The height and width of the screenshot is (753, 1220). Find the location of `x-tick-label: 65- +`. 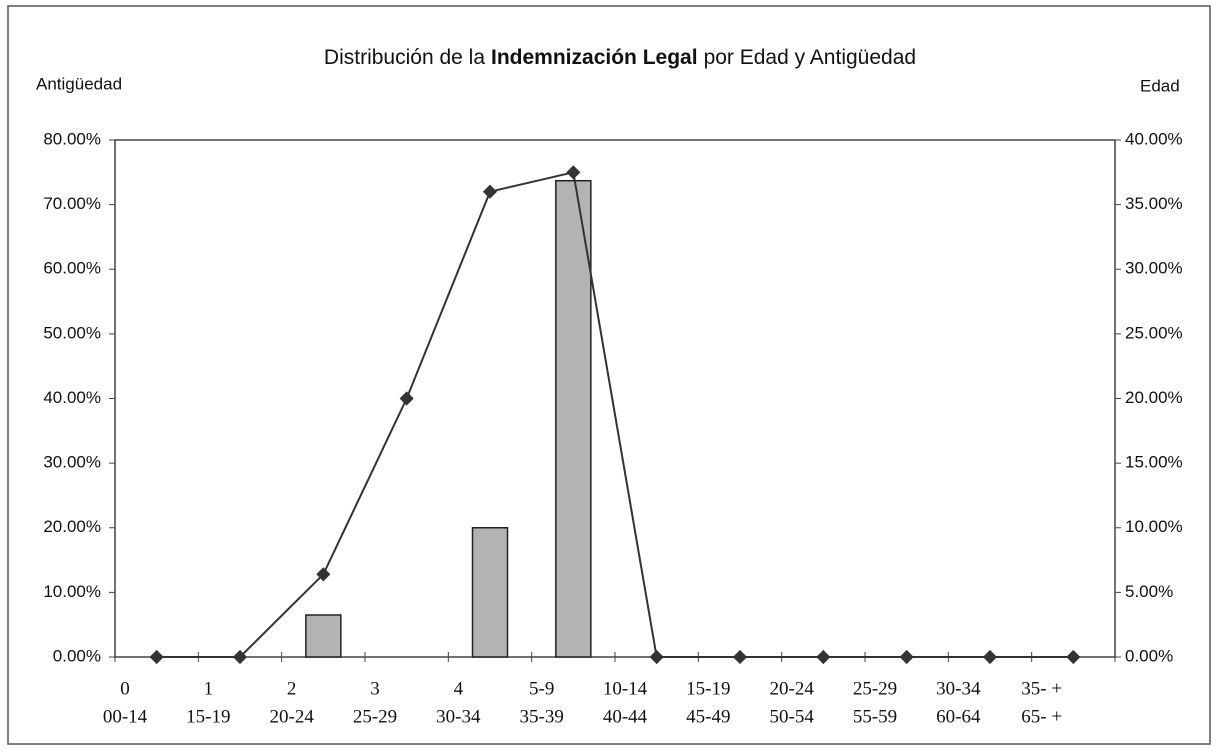

x-tick-label: 65- + is located at coordinates (1041, 716).